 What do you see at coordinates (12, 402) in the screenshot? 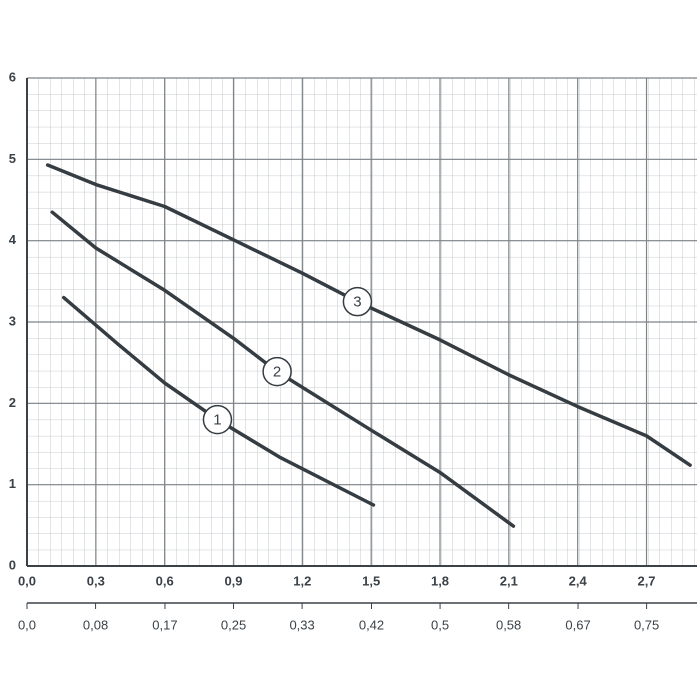
I see `y-tick-label: 2` at bounding box center [12, 402].